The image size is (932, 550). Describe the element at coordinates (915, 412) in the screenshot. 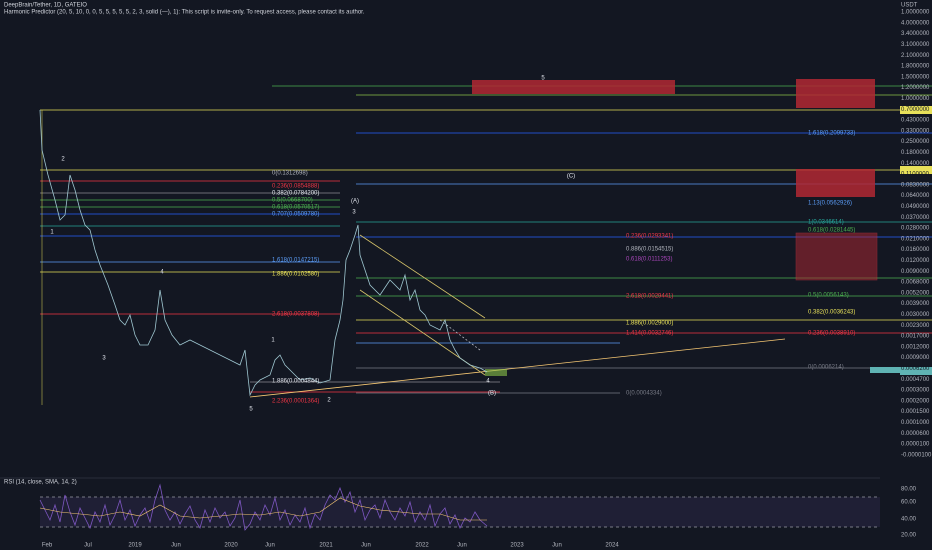

I see `price-label: 0.0001500` at that location.